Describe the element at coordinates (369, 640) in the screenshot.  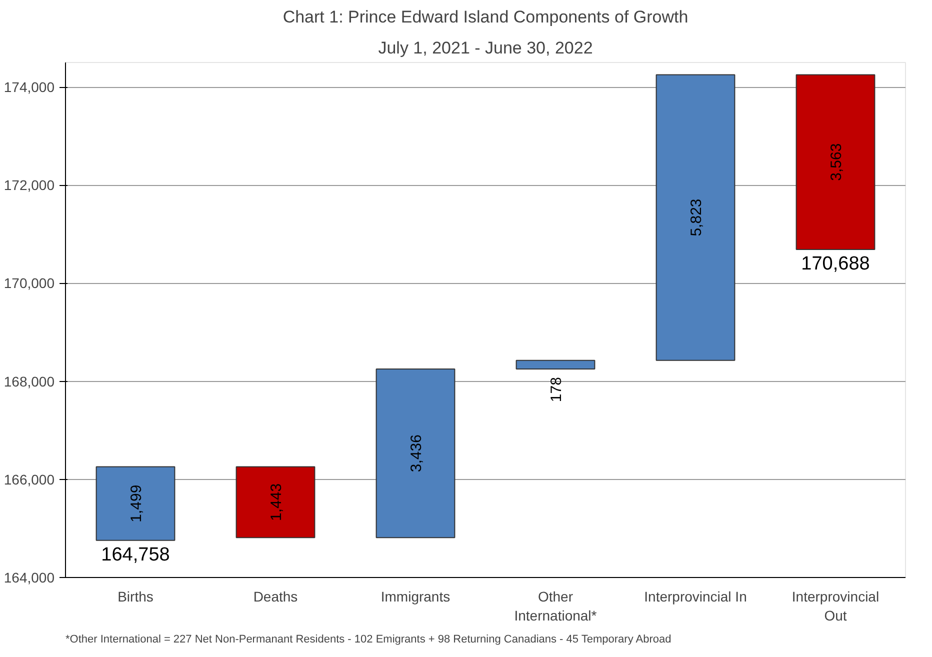
I see `text: *Other International = 227 Net Non-Permanant Residents - 102 Emigrants + 98 Returning Canadians - 45 Temporary Abroad` at that location.